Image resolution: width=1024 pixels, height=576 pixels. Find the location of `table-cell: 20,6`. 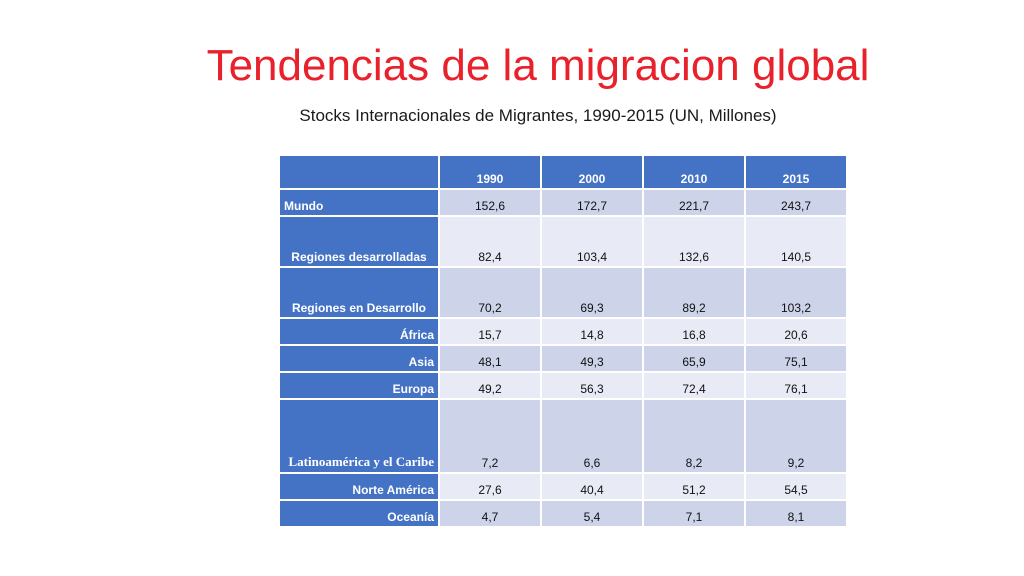

table-cell: 20,6 is located at coordinates (796, 331).